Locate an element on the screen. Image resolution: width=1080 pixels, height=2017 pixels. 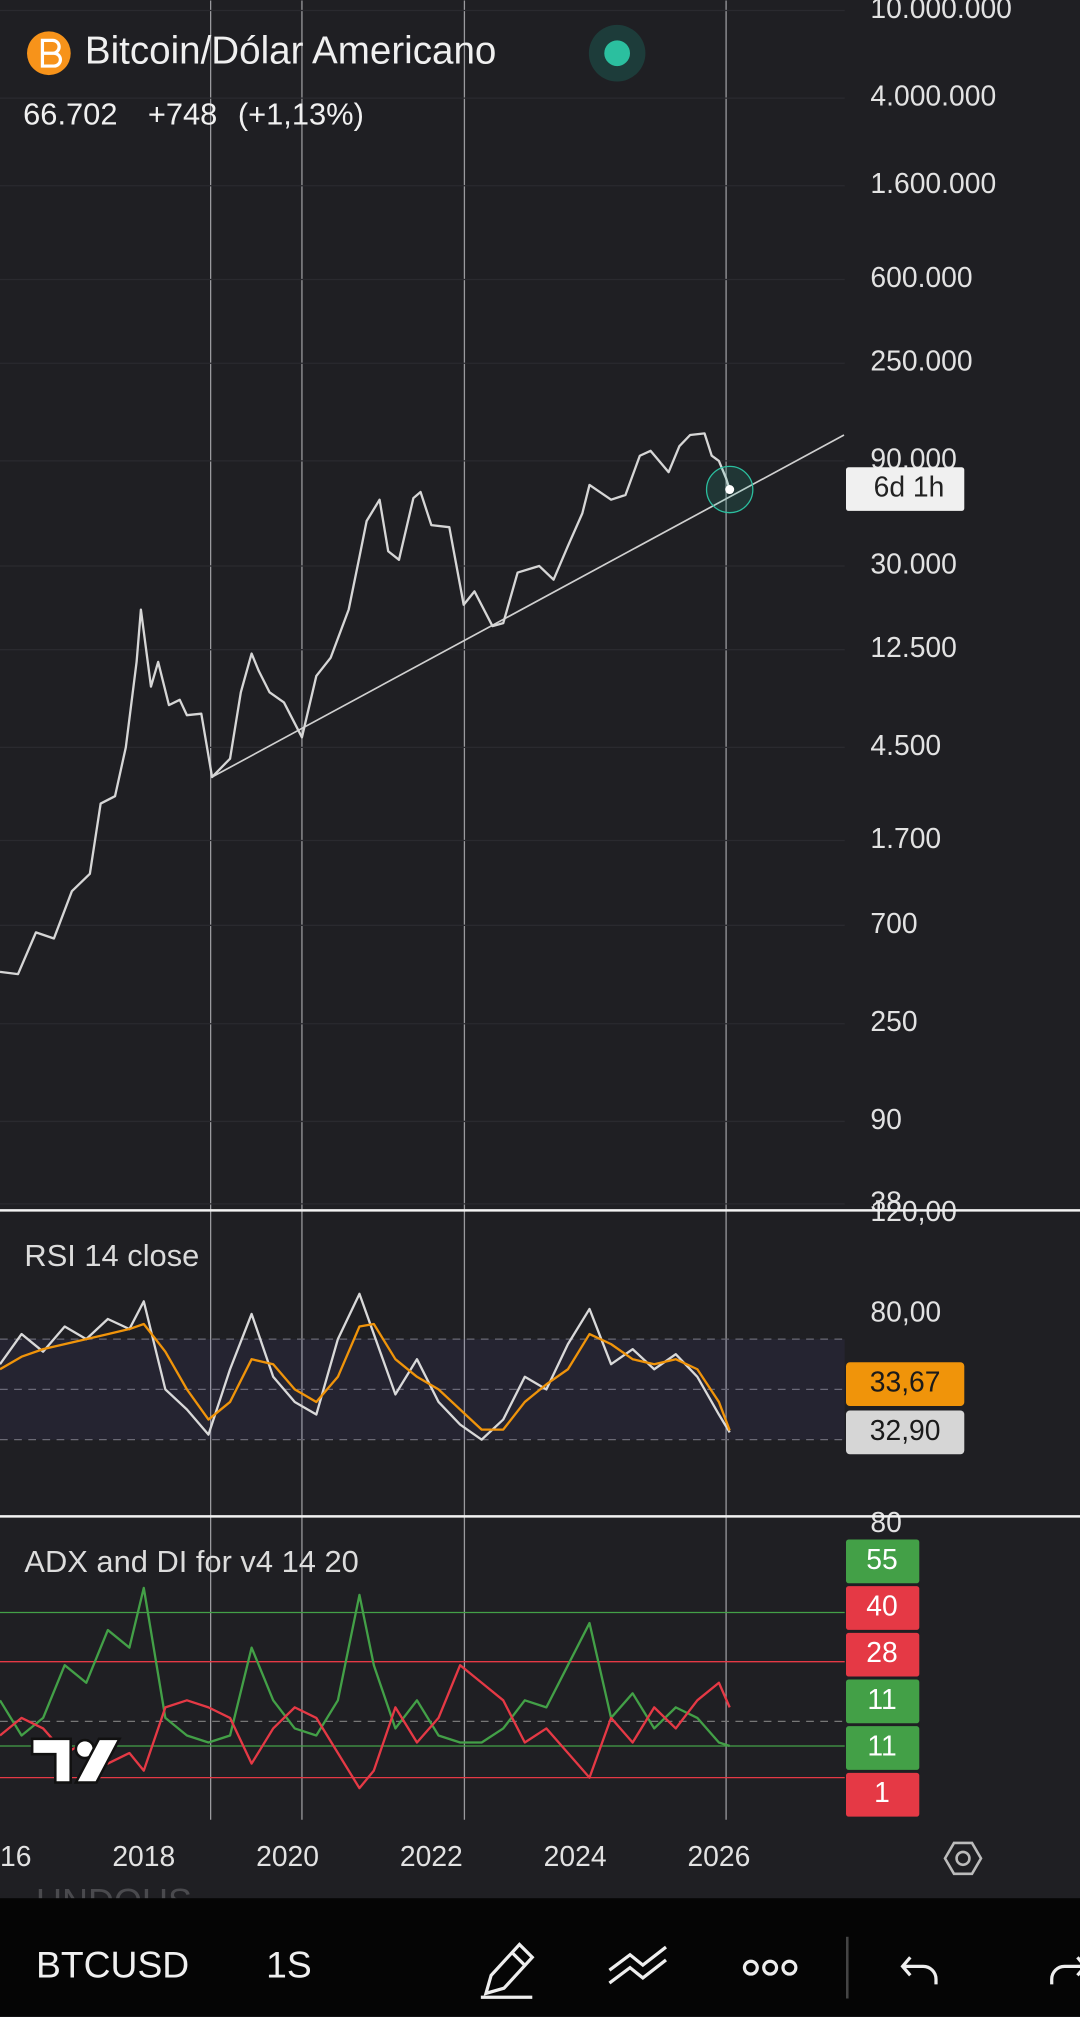
price-change-pct: (+1,13%) is located at coordinates (301, 113).